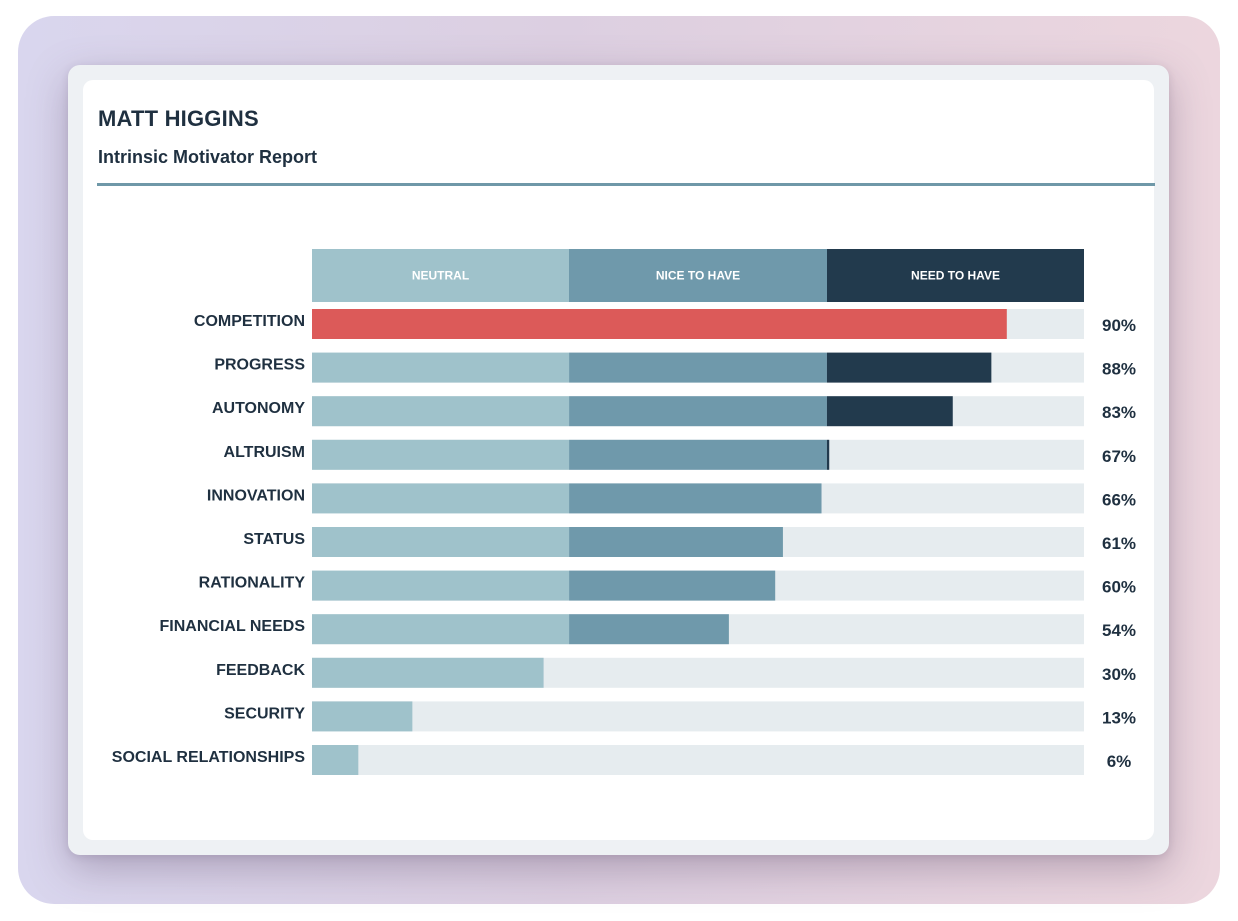 The width and height of the screenshot is (1238, 921). Describe the element at coordinates (626, 184) in the screenshot. I see `header-divider` at that location.